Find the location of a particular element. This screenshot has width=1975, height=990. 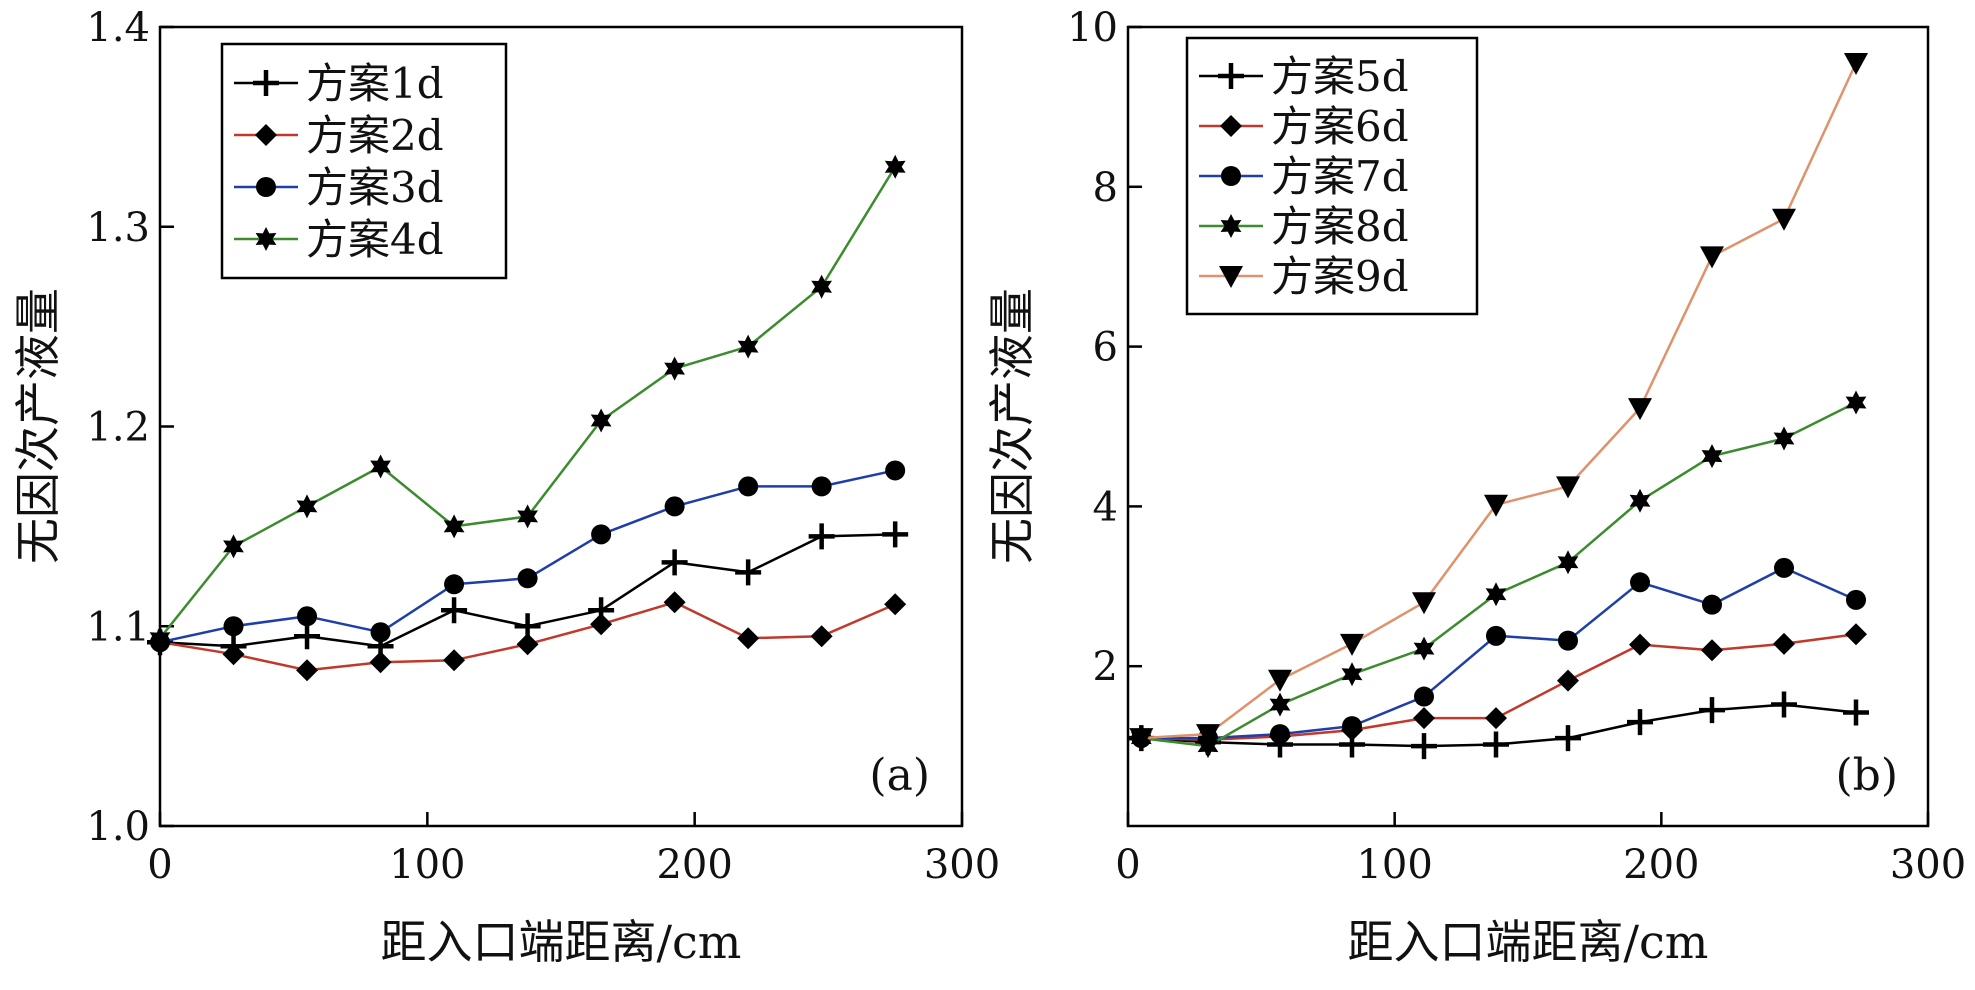

series-方案8d is located at coordinates (1498, 574).